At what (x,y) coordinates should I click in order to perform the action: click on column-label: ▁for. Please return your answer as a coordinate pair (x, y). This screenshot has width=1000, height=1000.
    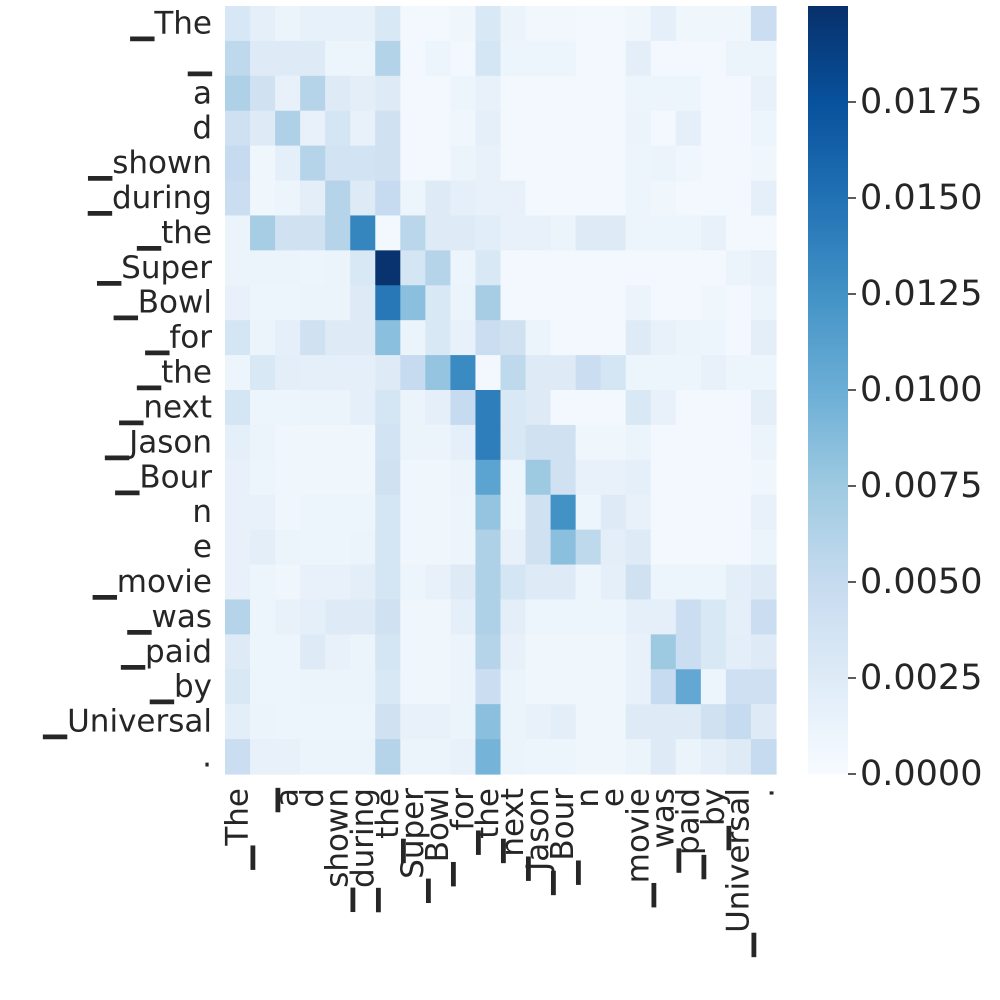
    Looking at the image, I should click on (463, 822).